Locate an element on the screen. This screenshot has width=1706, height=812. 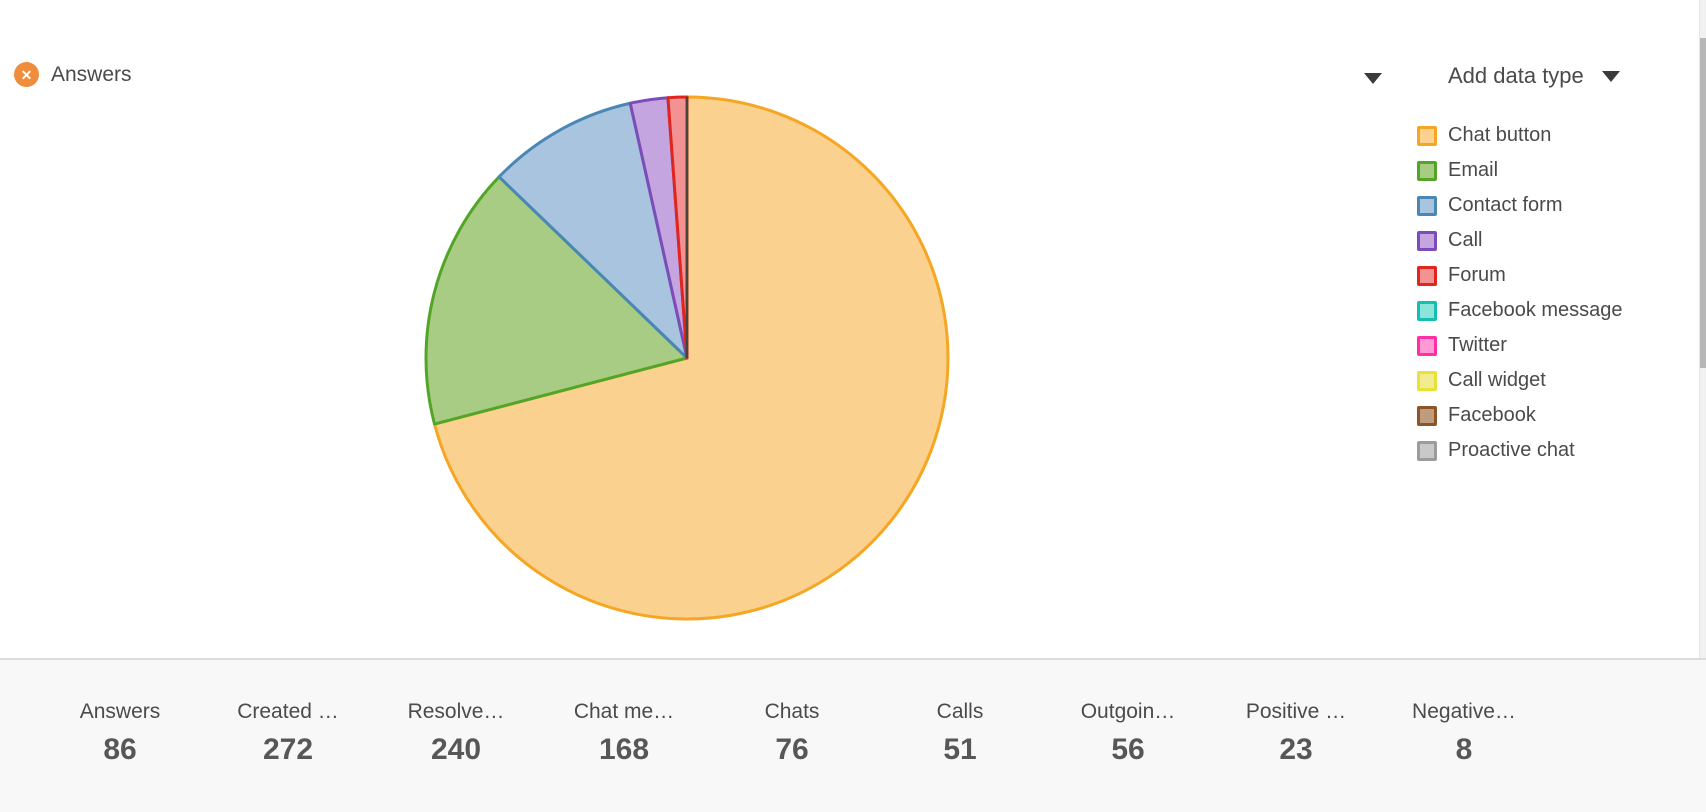
legend-label: Call widget is located at coordinates (1497, 380).